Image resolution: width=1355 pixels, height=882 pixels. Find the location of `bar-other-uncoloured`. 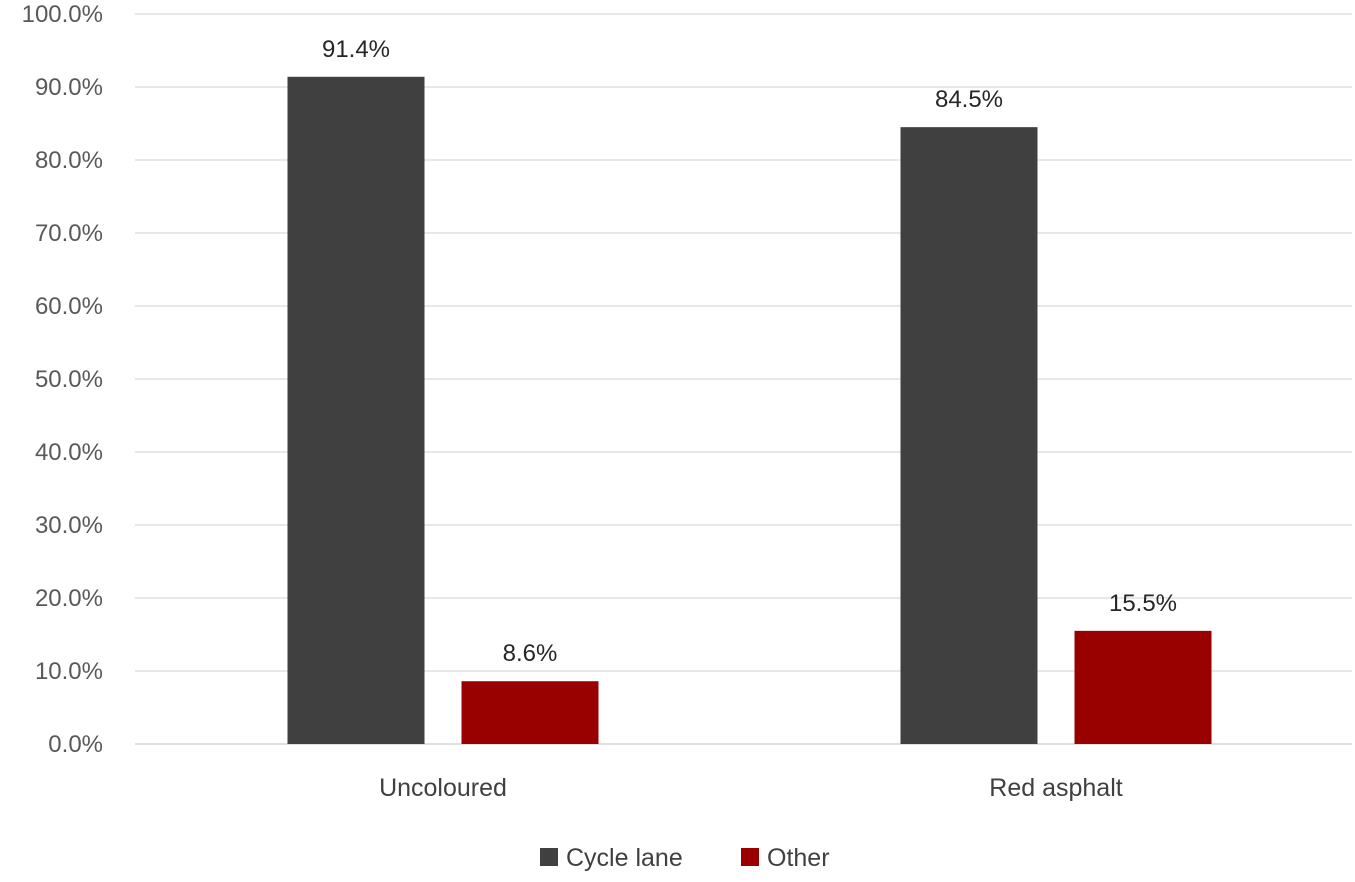

bar-other-uncoloured is located at coordinates (530, 712).